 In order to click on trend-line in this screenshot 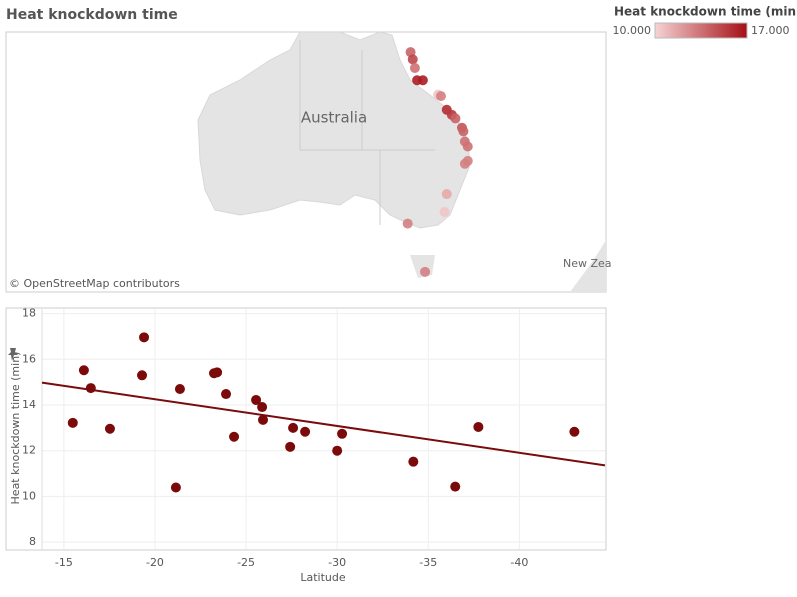, I will do `click(323, 424)`.